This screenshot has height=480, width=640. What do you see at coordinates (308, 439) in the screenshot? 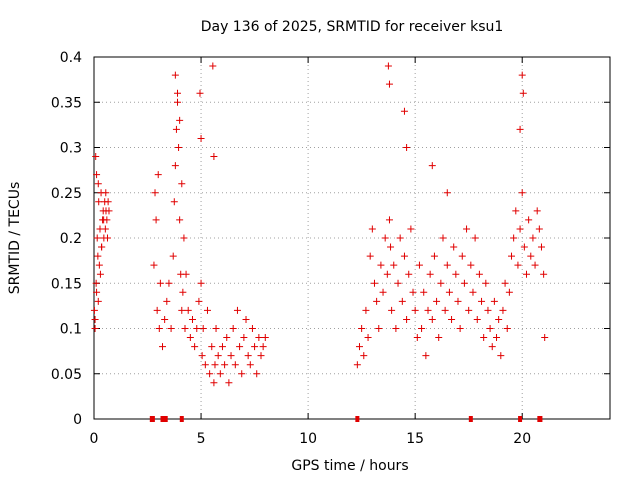
I see `x-tick-label: 10` at bounding box center [308, 439].